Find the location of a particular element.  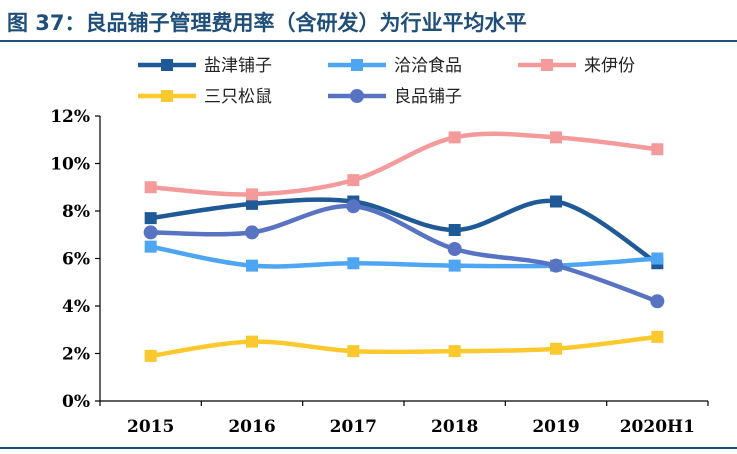

legend-item: 来伊份 is located at coordinates (576, 66).